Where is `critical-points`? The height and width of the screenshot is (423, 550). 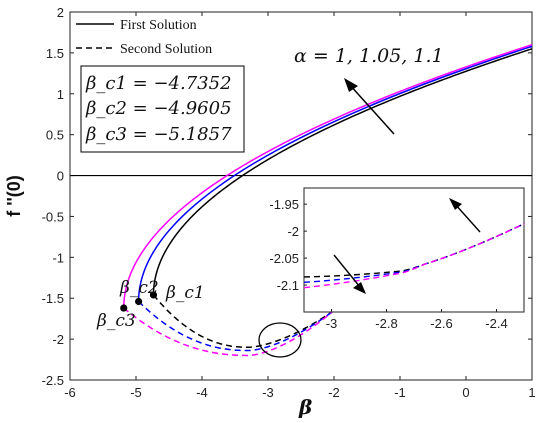
critical-points is located at coordinates (139, 301).